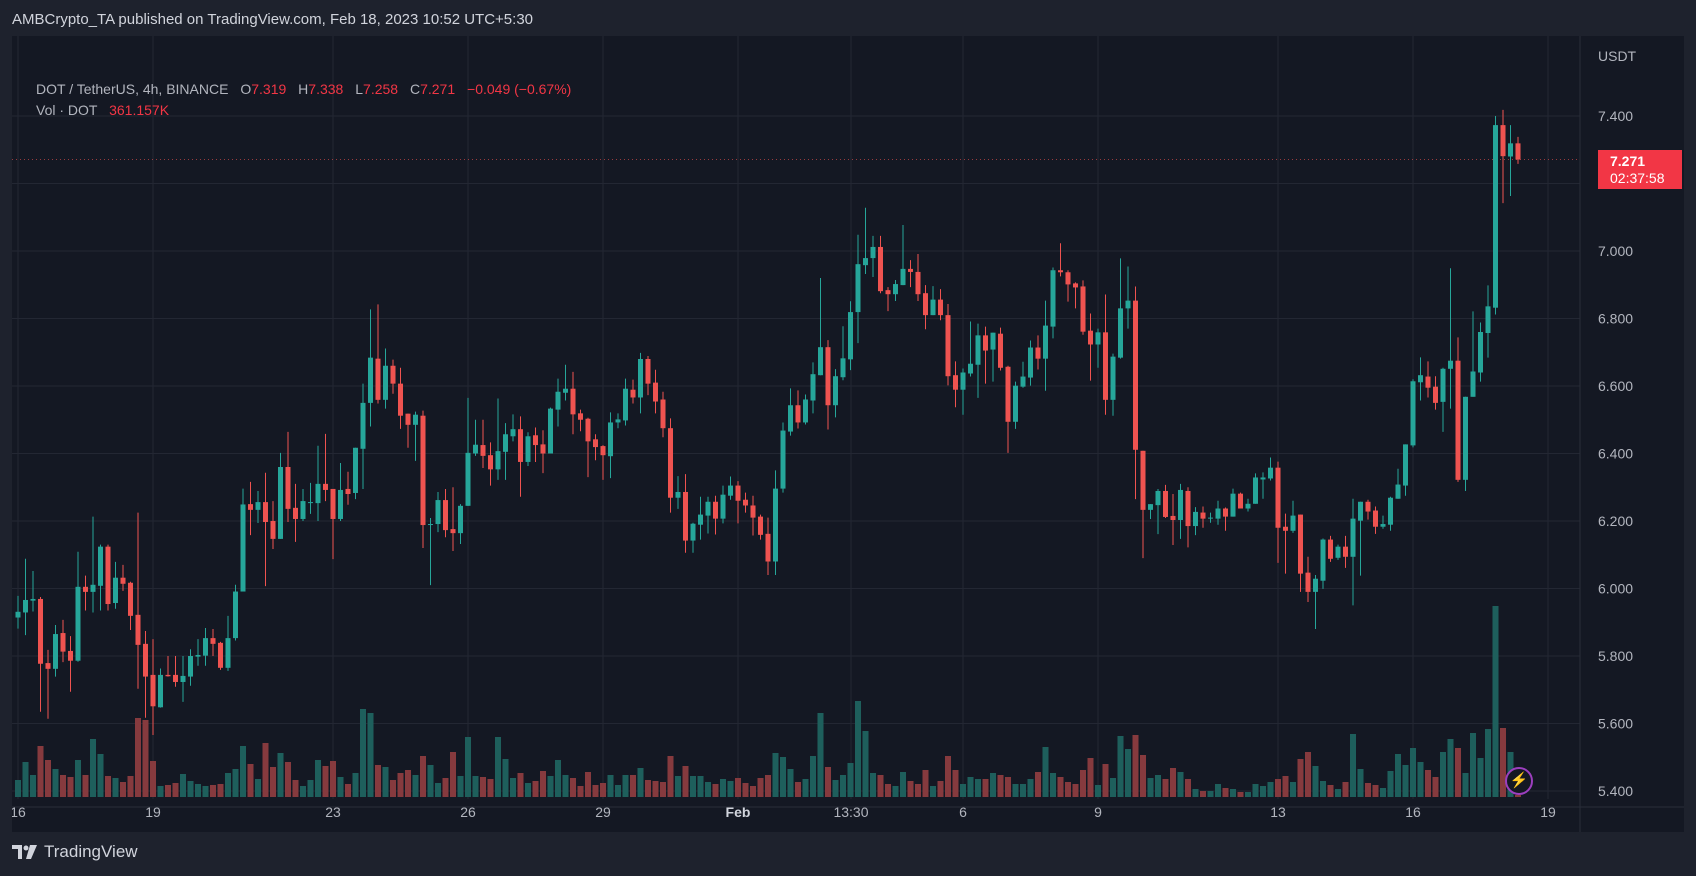  Describe the element at coordinates (1519, 781) in the screenshot. I see `lightning-icon: ⚡` at that location.